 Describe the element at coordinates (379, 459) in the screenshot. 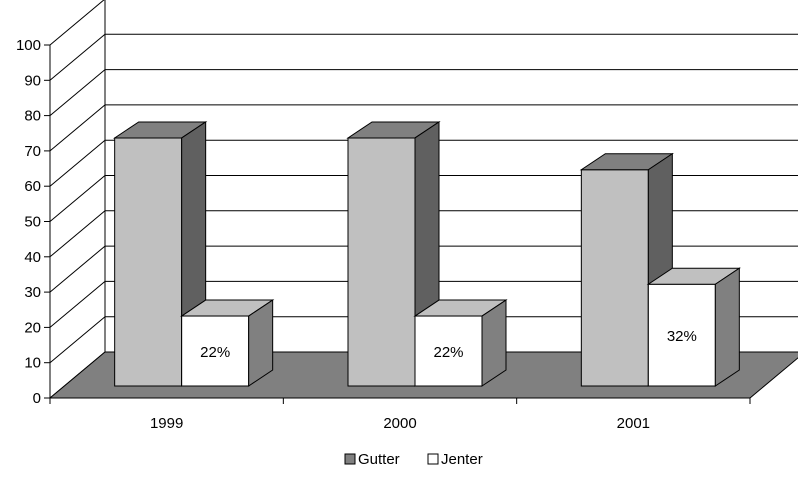

I see `legend-label-gutter: Gutter` at that location.